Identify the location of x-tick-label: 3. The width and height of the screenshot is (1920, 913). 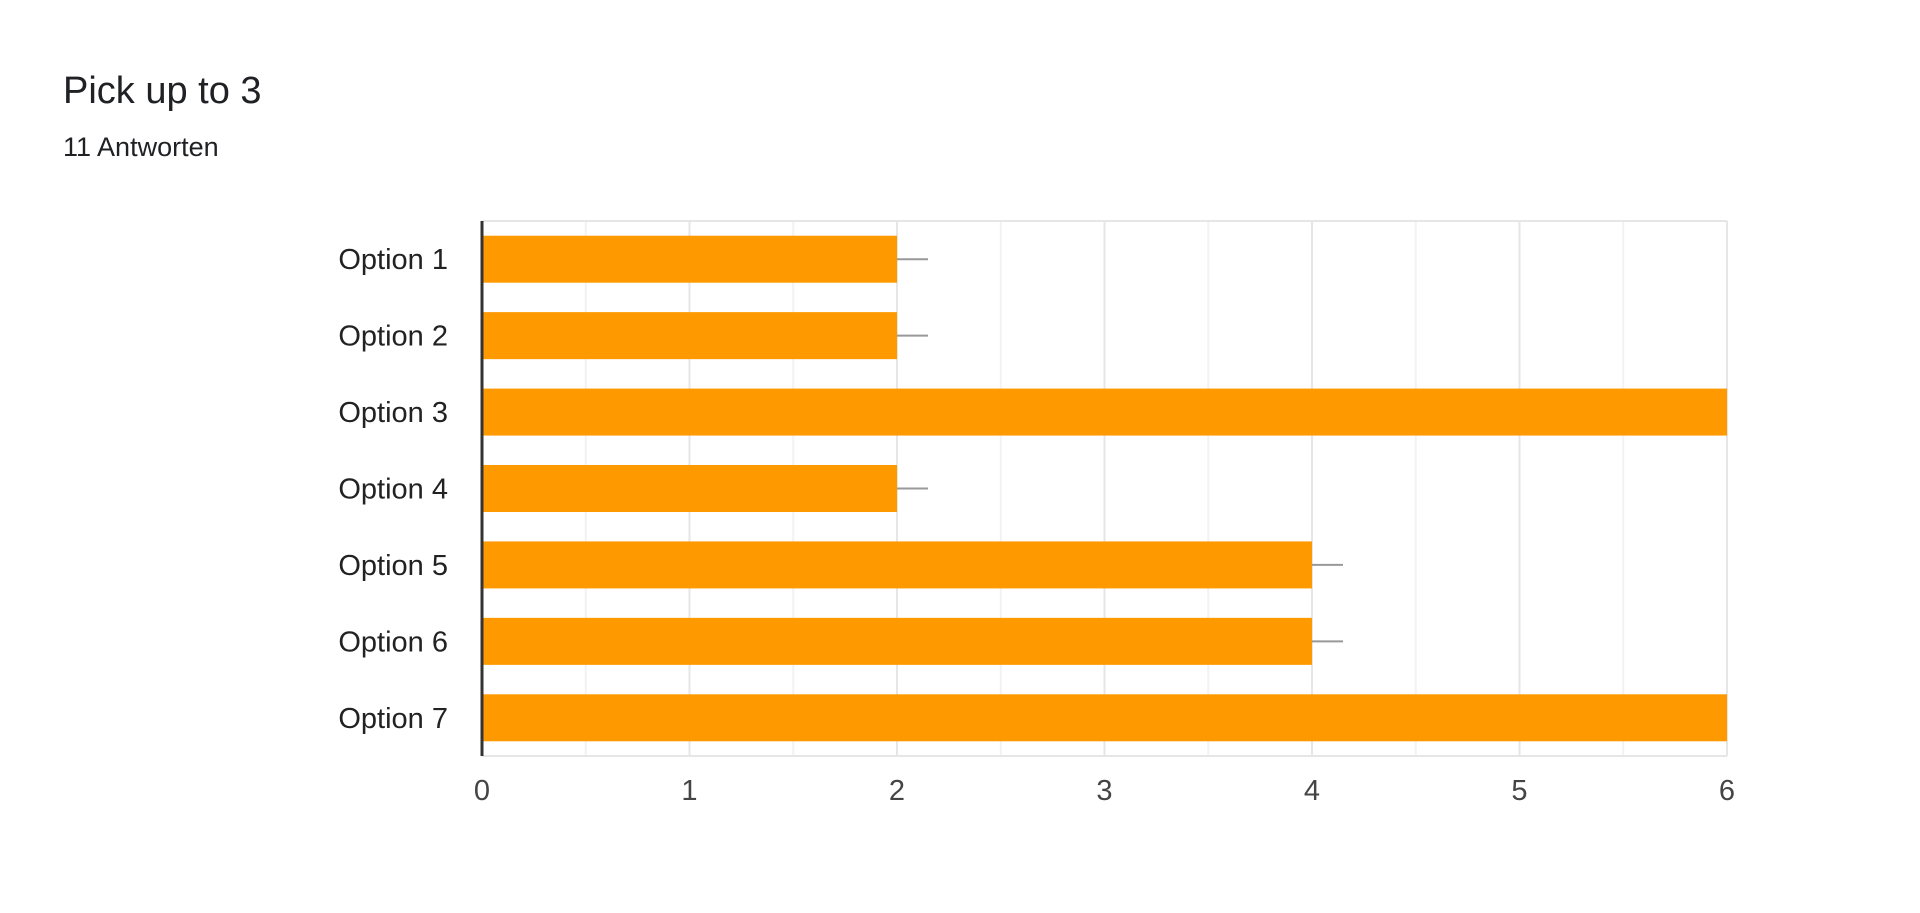
(1104, 791).